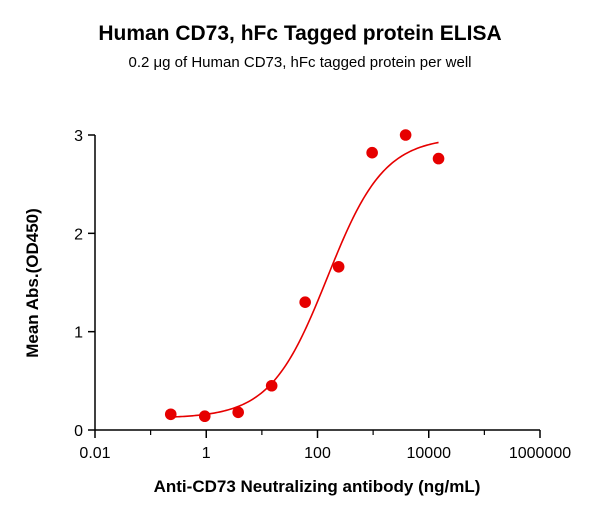 The image size is (600, 516). Describe the element at coordinates (78, 333) in the screenshot. I see `y-tick-label: 1` at that location.